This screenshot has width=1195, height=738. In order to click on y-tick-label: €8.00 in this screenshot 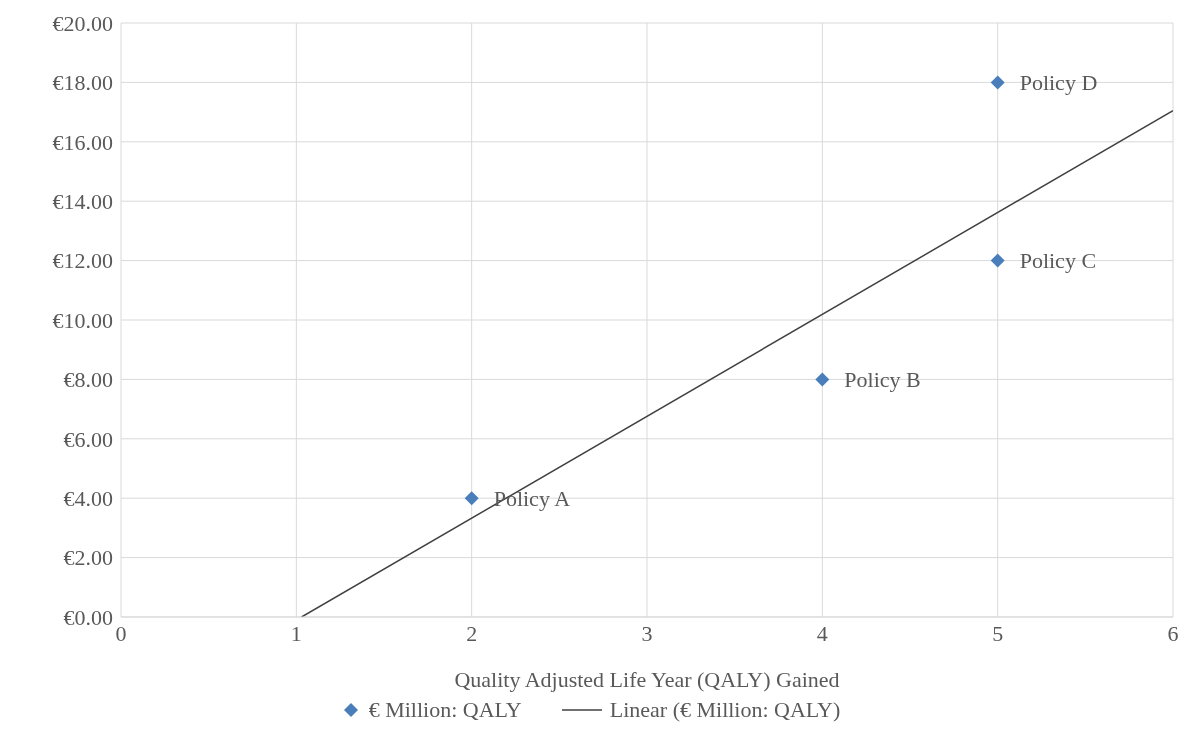, I will do `click(88, 380)`.